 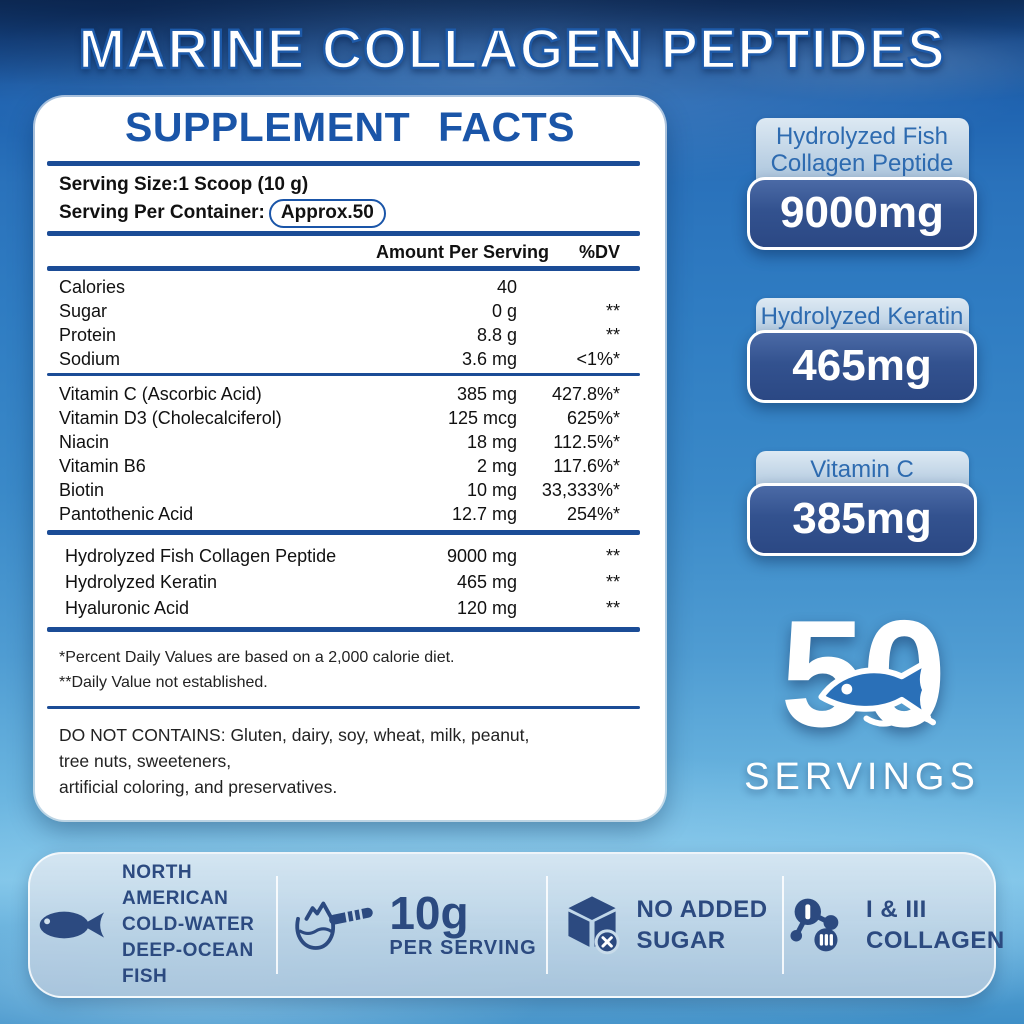 I want to click on nutrient-dv: 33,333%*, so click(x=580, y=490).